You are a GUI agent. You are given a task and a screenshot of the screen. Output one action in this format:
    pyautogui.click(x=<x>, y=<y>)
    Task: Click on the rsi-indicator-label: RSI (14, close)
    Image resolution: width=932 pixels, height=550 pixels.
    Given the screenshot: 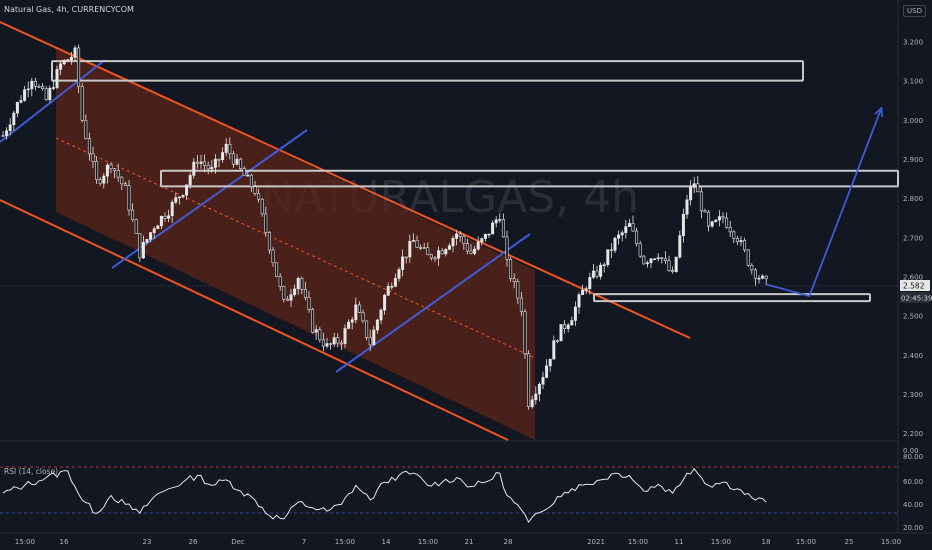 What is the action you would take?
    pyautogui.click(x=31, y=471)
    